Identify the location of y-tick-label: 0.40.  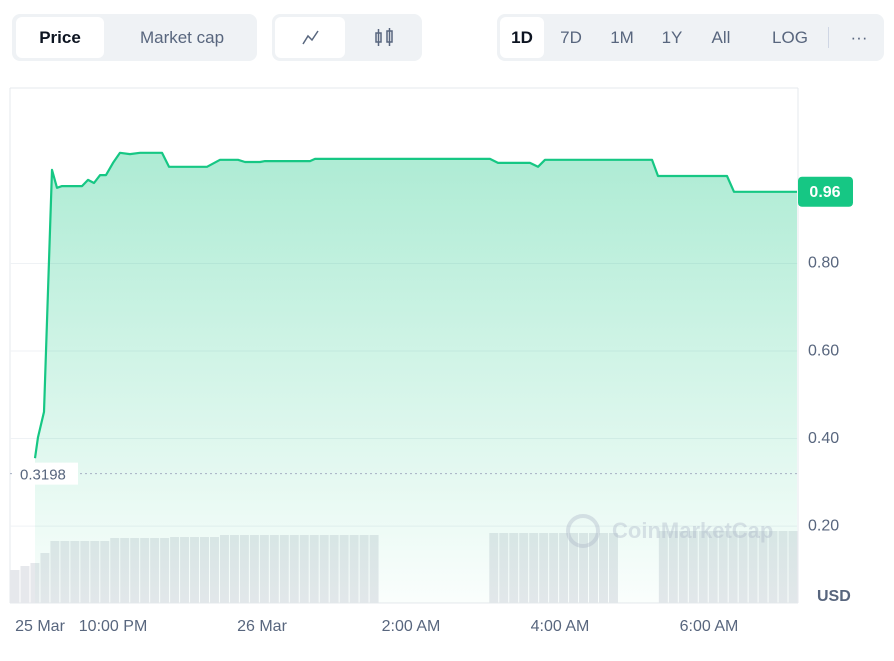
(823, 438).